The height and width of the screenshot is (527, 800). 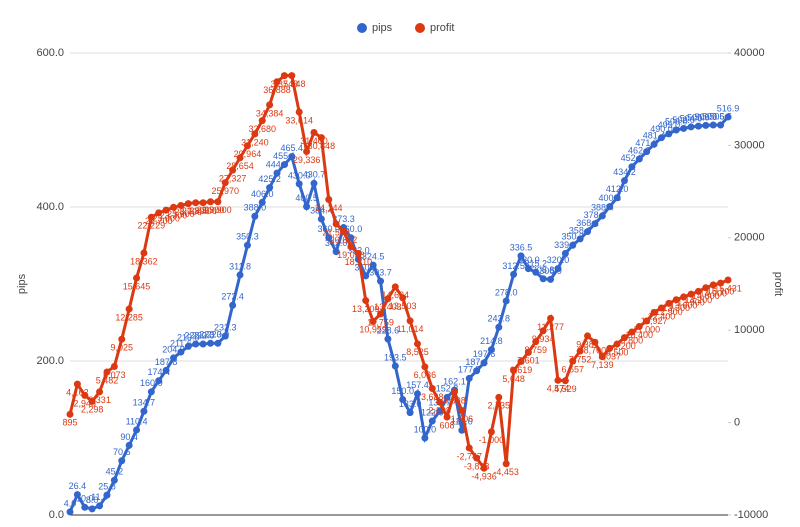 What do you see at coordinates (536, 350) in the screenshot?
I see `data-label: 8,759` at bounding box center [536, 350].